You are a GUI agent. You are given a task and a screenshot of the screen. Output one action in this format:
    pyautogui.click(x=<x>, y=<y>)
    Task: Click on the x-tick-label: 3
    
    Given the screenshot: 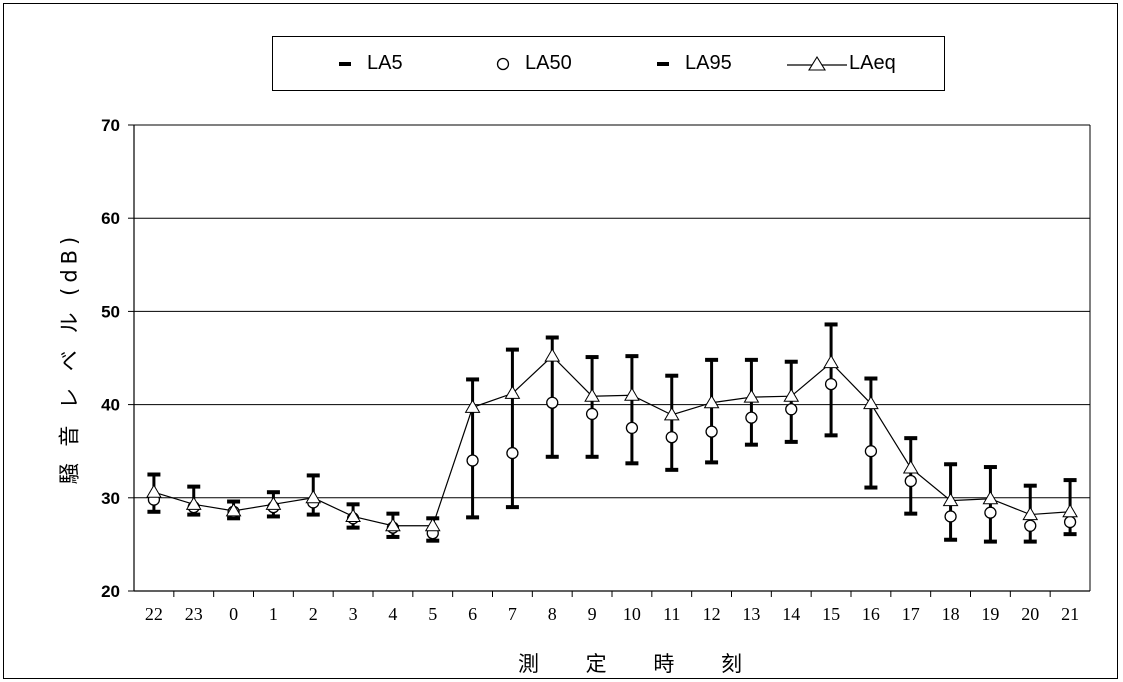 What is the action you would take?
    pyautogui.click(x=353, y=614)
    